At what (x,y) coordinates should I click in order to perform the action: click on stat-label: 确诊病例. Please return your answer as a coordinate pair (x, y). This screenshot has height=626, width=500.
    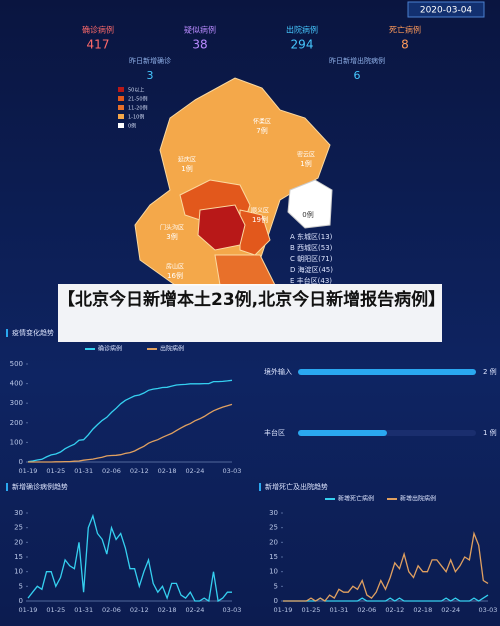
    Looking at the image, I should click on (98, 30).